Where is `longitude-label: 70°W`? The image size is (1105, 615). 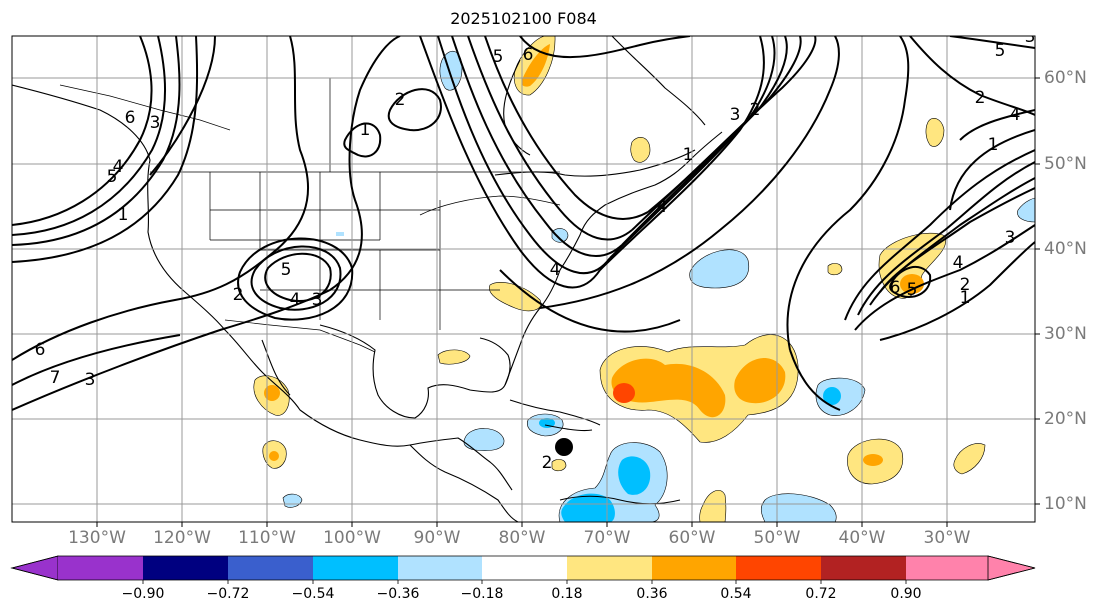
longitude-label: 70°W is located at coordinates (607, 538).